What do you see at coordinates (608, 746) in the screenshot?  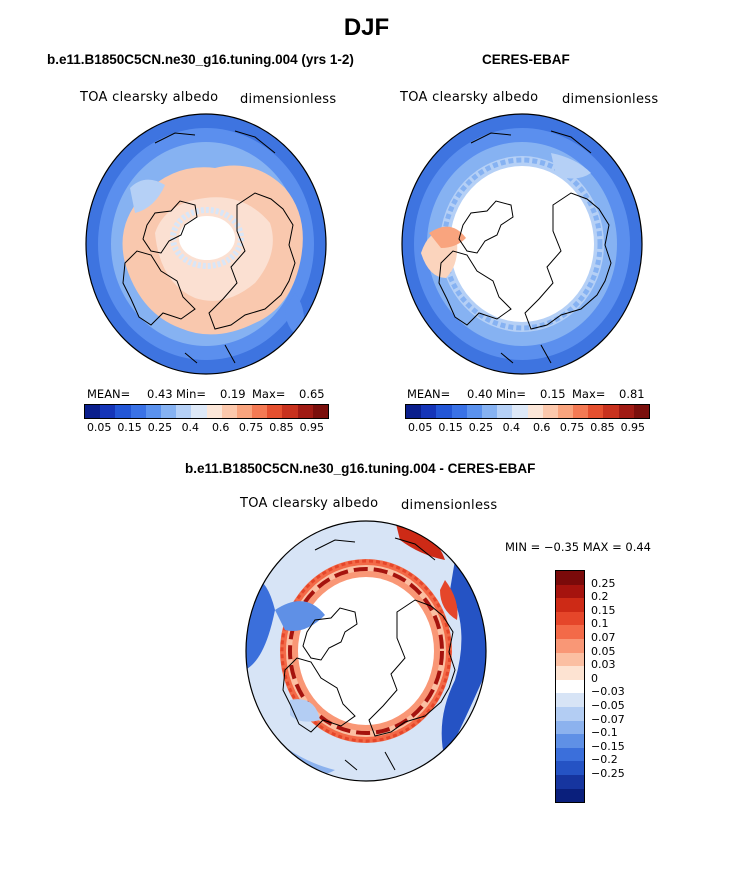 I see `colorbar-tick-label: −0.15` at bounding box center [608, 746].